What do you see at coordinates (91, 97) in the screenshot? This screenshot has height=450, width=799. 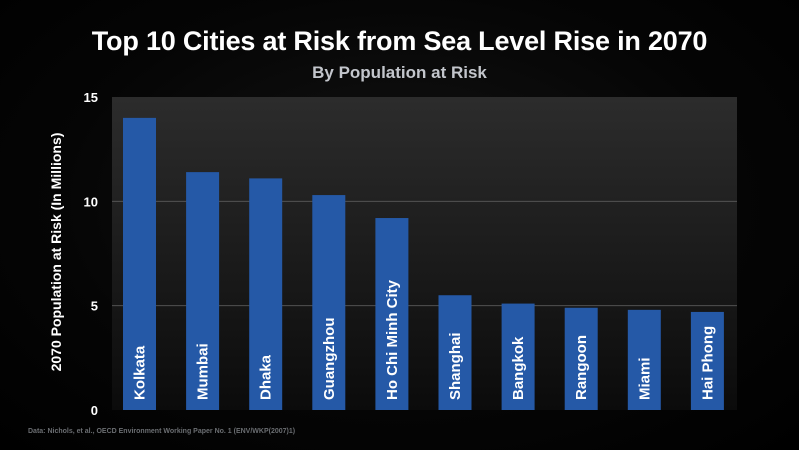 I see `y-tick-label-15: 15` at bounding box center [91, 97].